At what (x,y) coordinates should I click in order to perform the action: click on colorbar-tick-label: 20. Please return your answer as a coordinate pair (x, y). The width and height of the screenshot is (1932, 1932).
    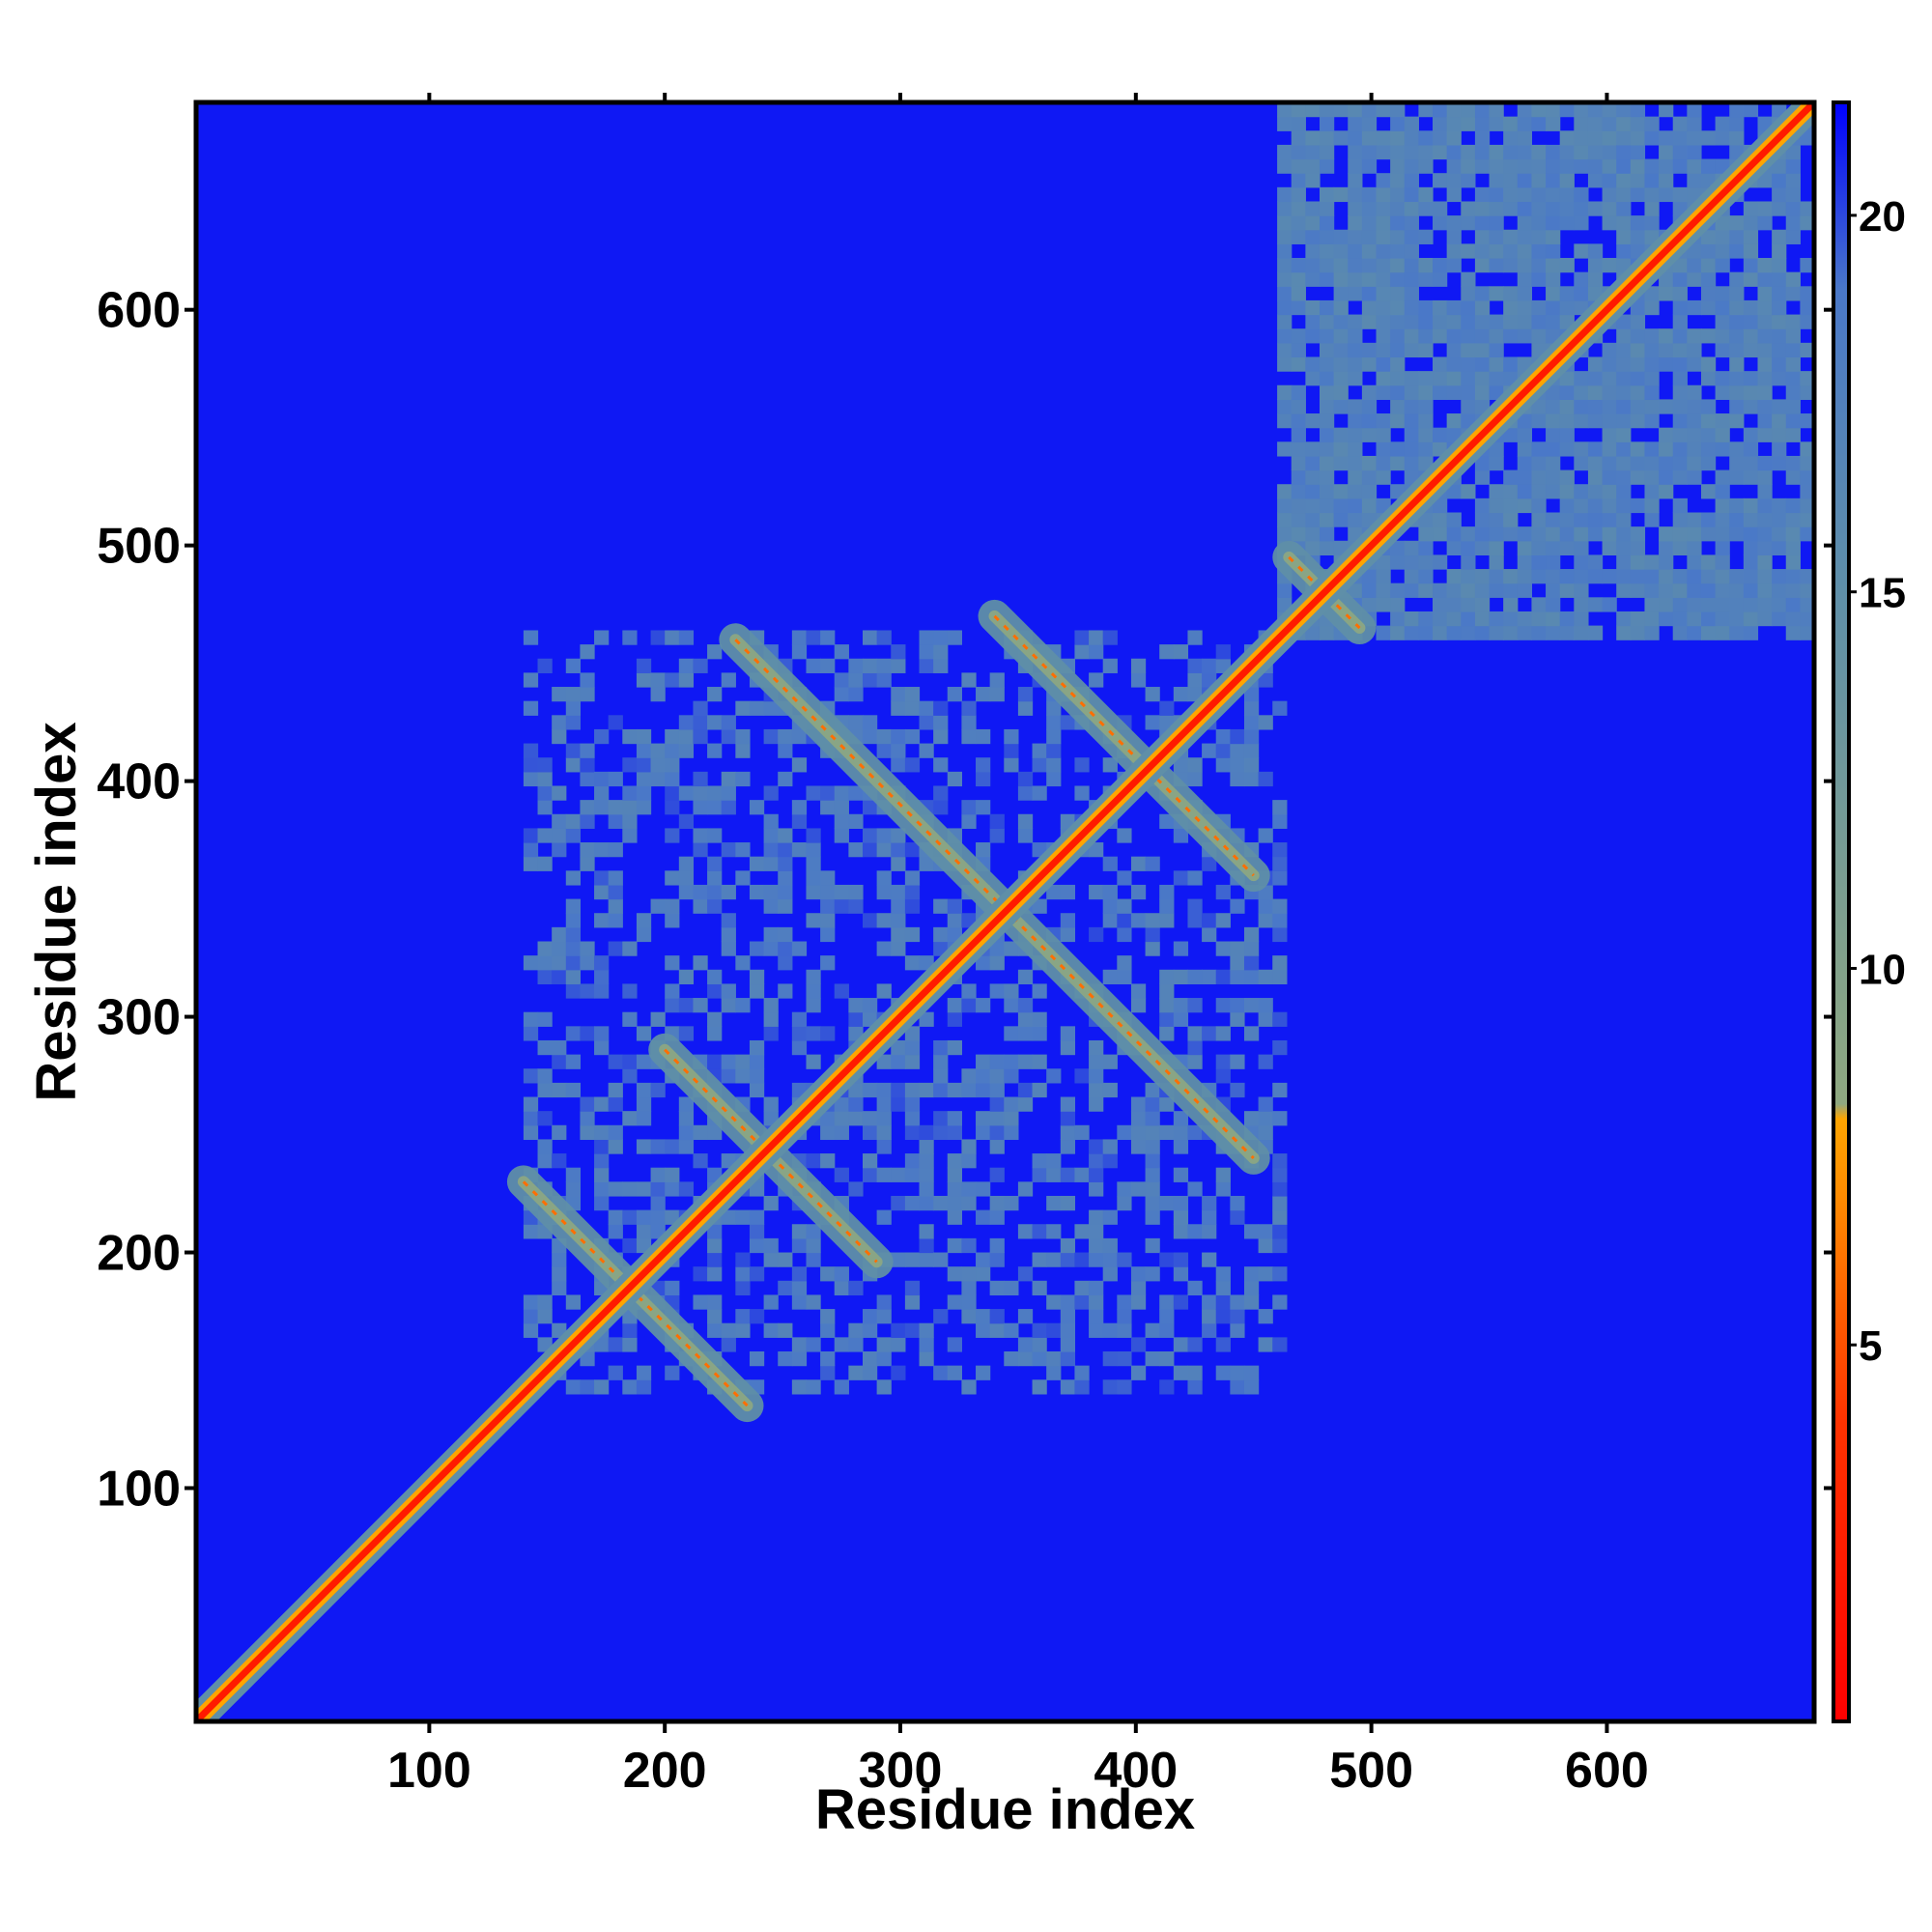
    Looking at the image, I should click on (1882, 217).